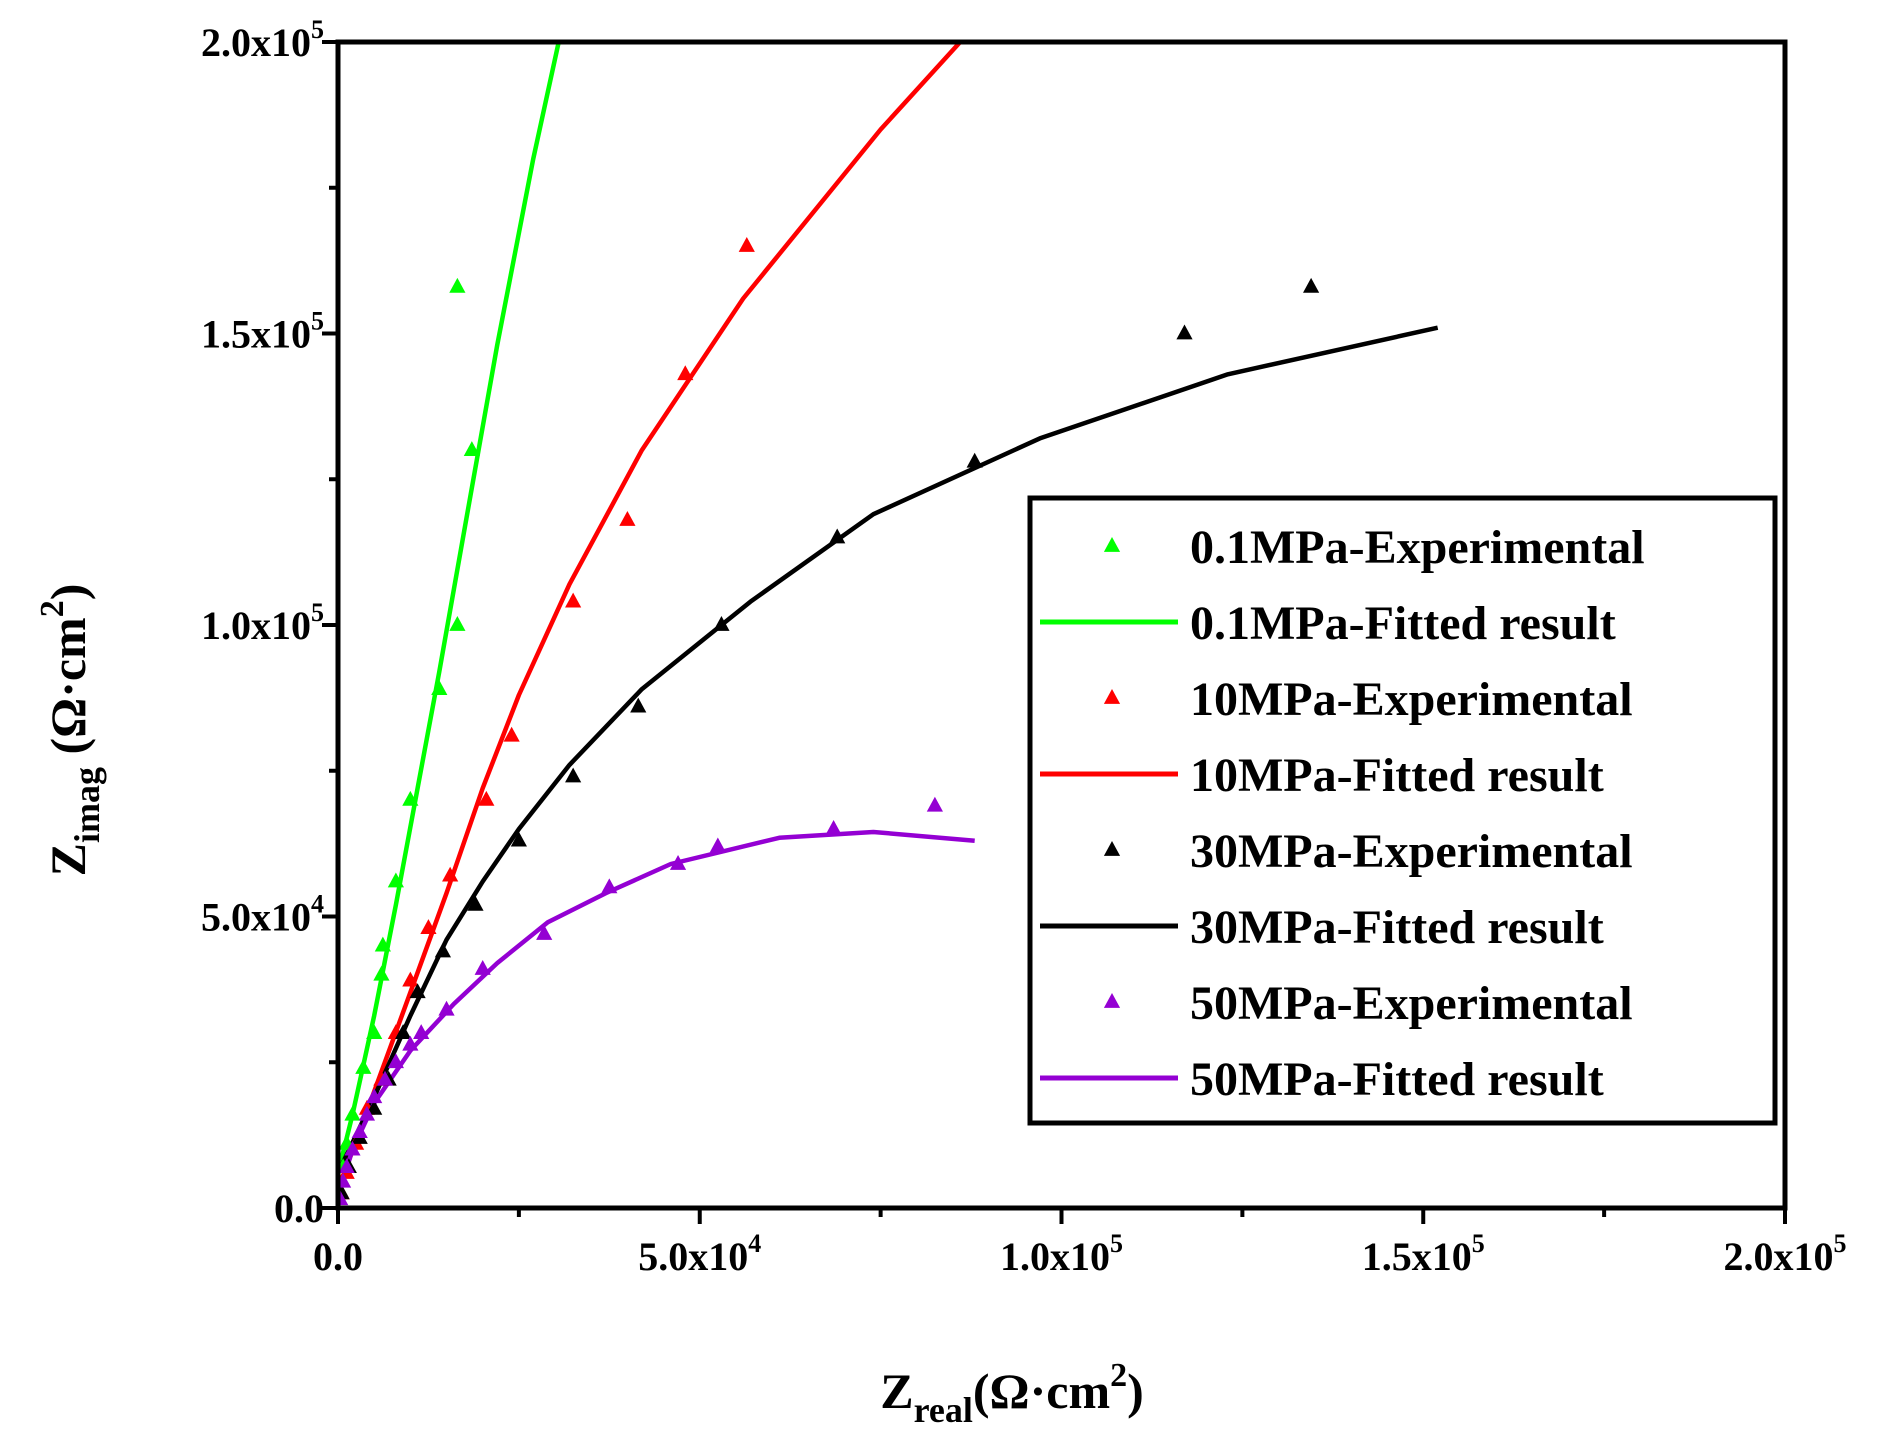  What do you see at coordinates (68, 592) in the screenshot?
I see `y-axis-title-close: )` at bounding box center [68, 592].